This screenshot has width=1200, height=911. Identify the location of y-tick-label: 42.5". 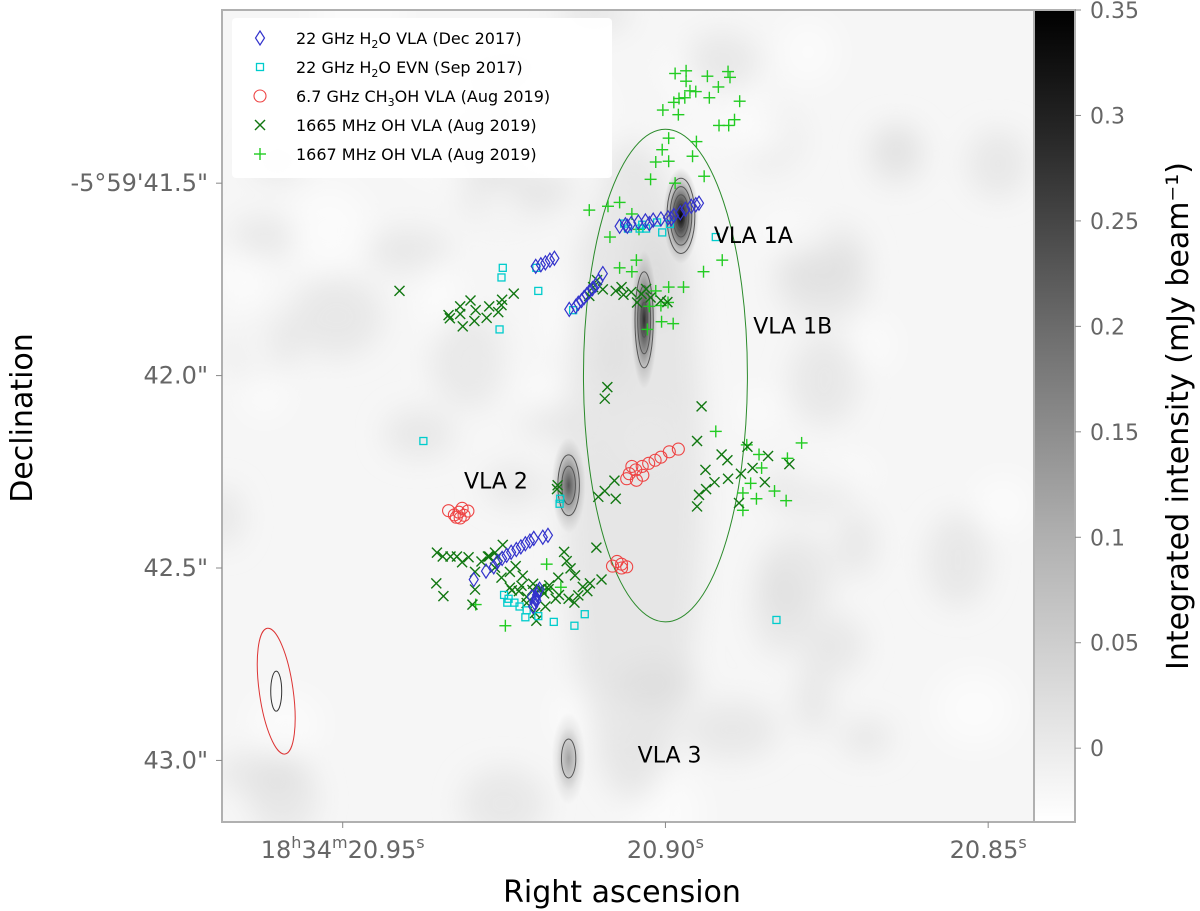
(176, 568).